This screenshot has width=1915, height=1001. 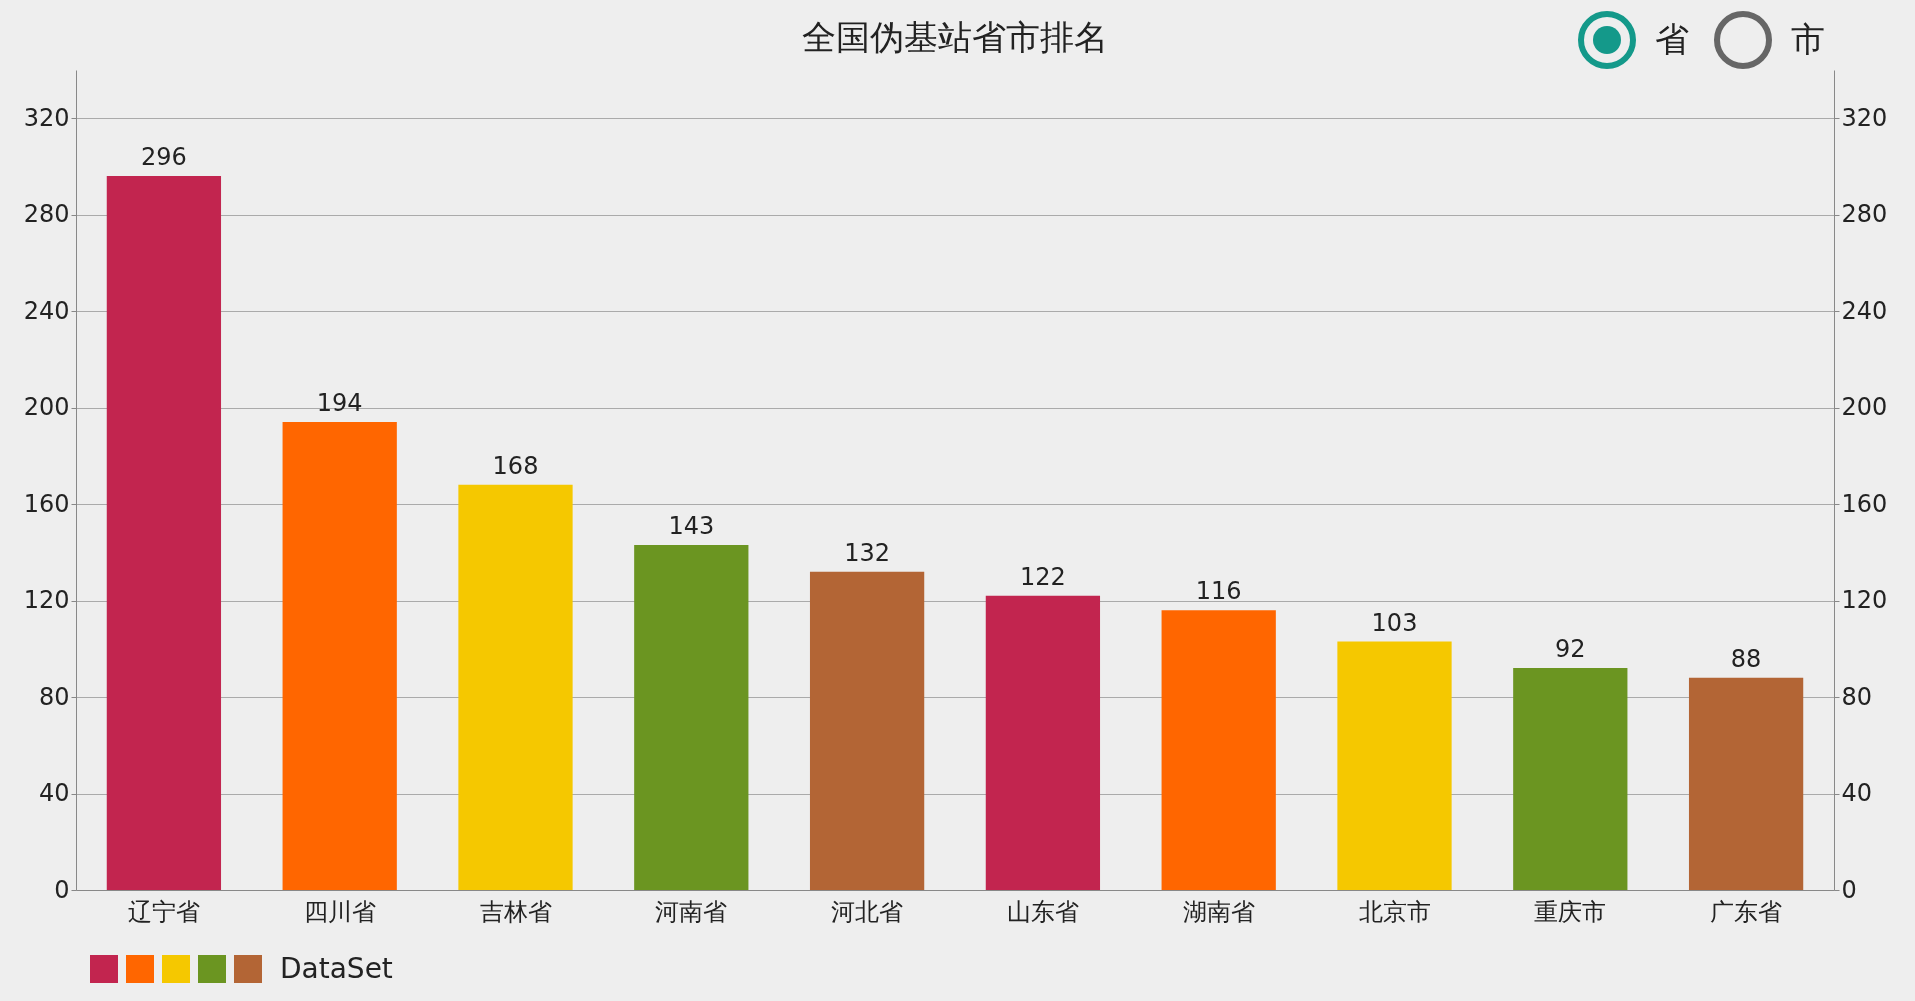 I want to click on y2-tick-label: 240, so click(x=1864, y=310).